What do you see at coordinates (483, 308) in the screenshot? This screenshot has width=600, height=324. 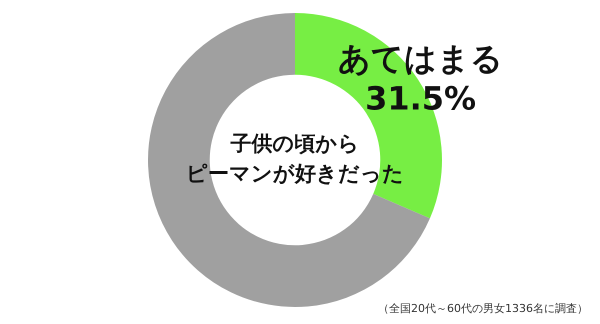 I see `text: （全国20代～60代の男女1336名に調査）` at bounding box center [483, 308].